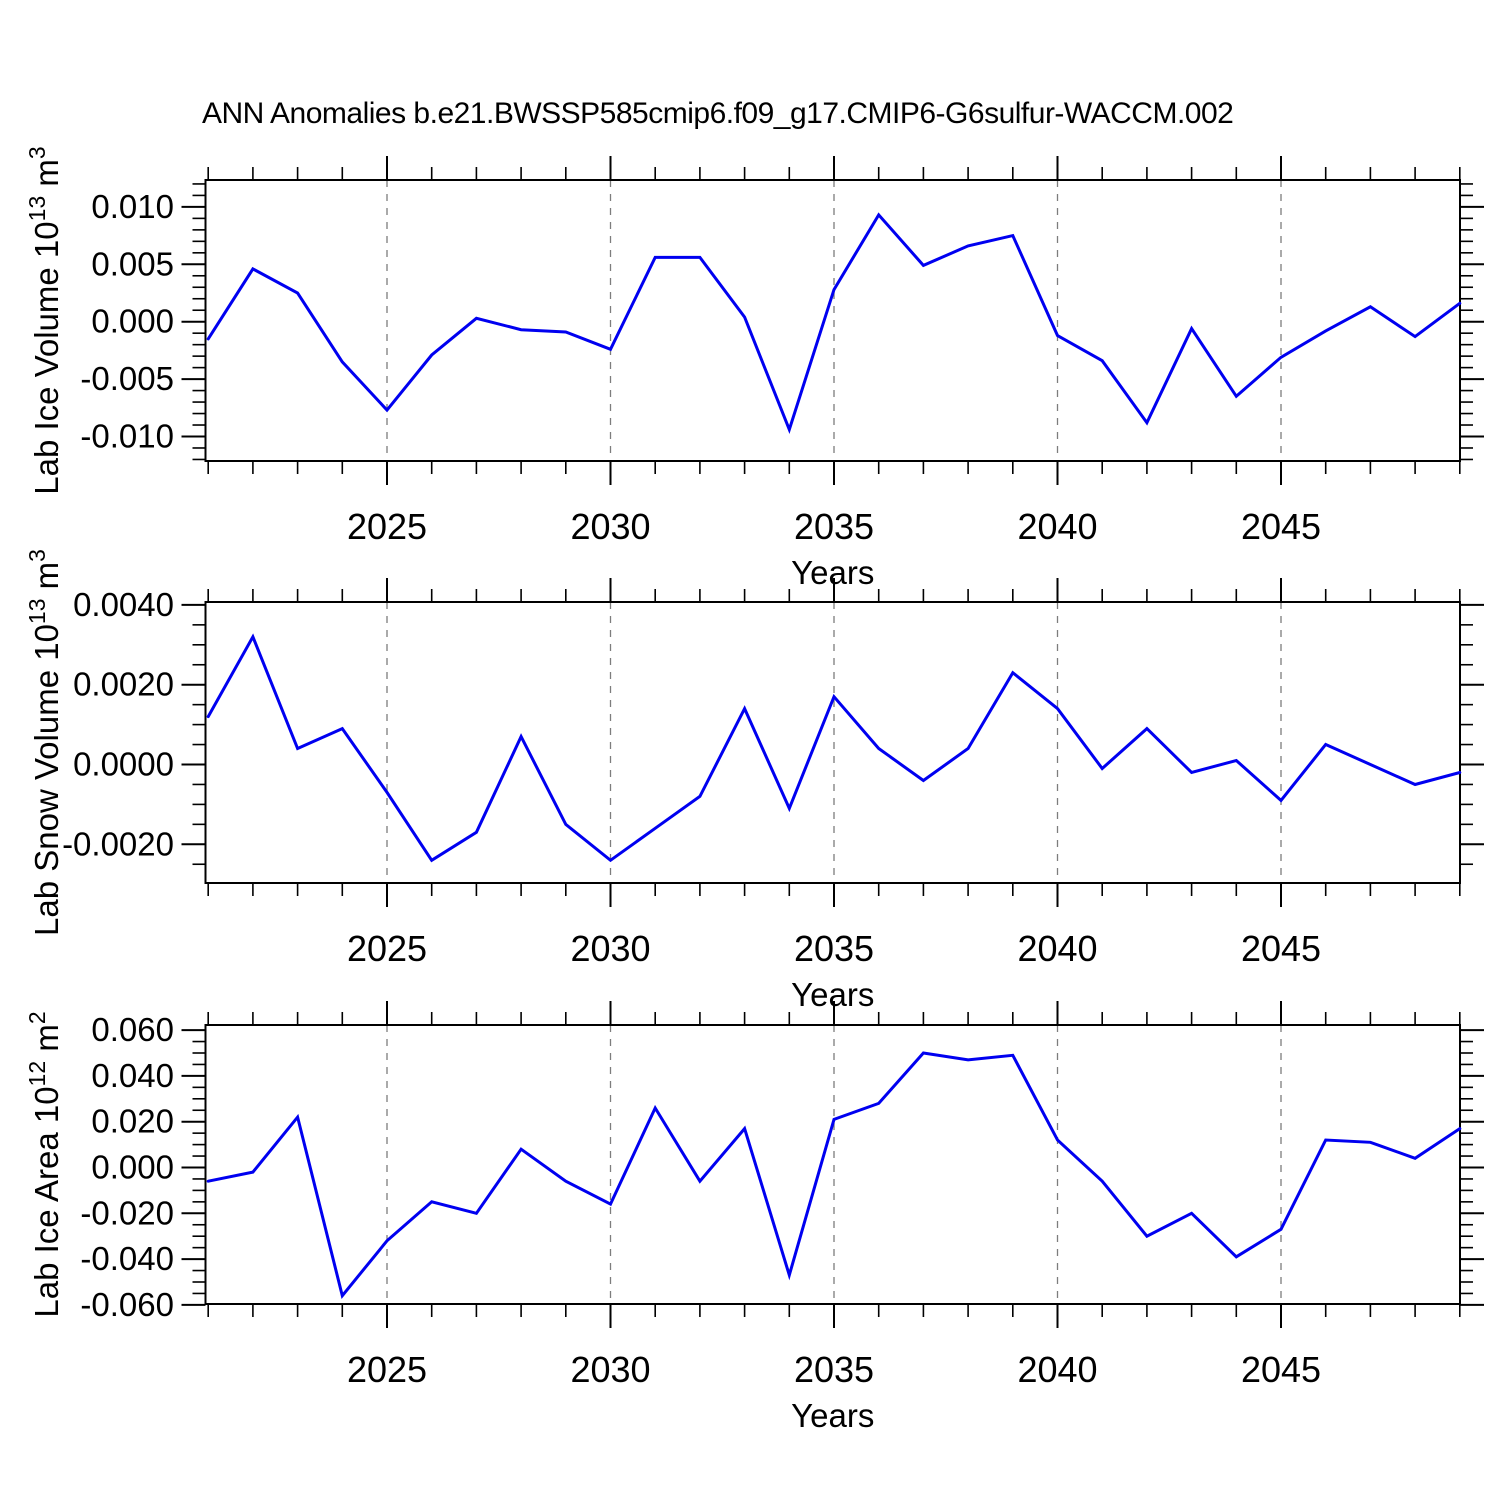  Describe the element at coordinates (132, 263) in the screenshot. I see `y-tick-label: 0.005` at that location.